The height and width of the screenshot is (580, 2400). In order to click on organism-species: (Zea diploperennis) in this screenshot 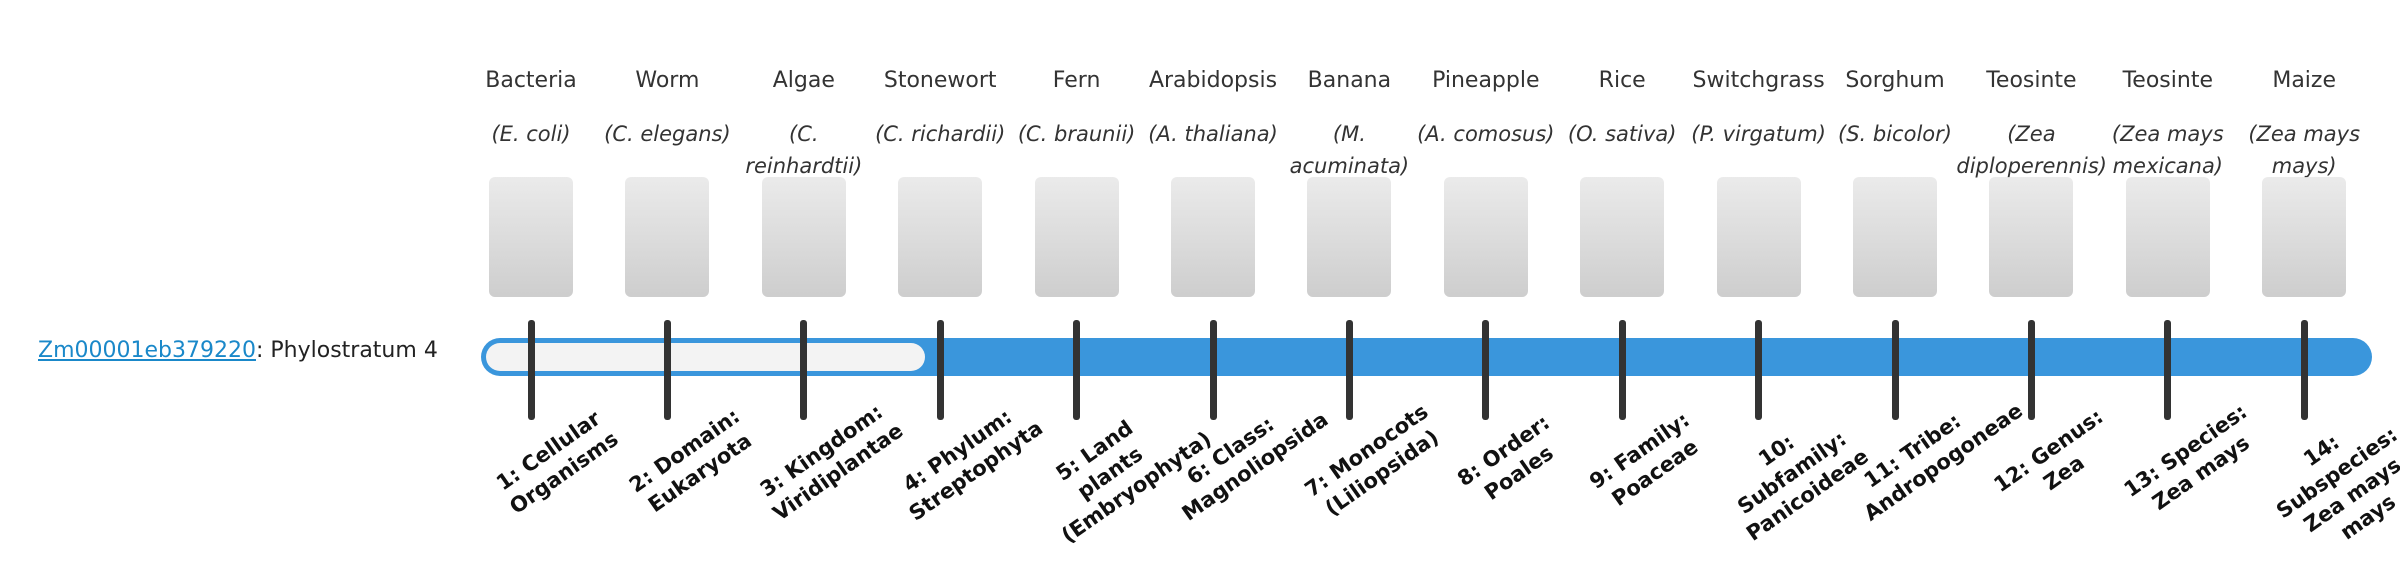, I will do `click(2031, 150)`.